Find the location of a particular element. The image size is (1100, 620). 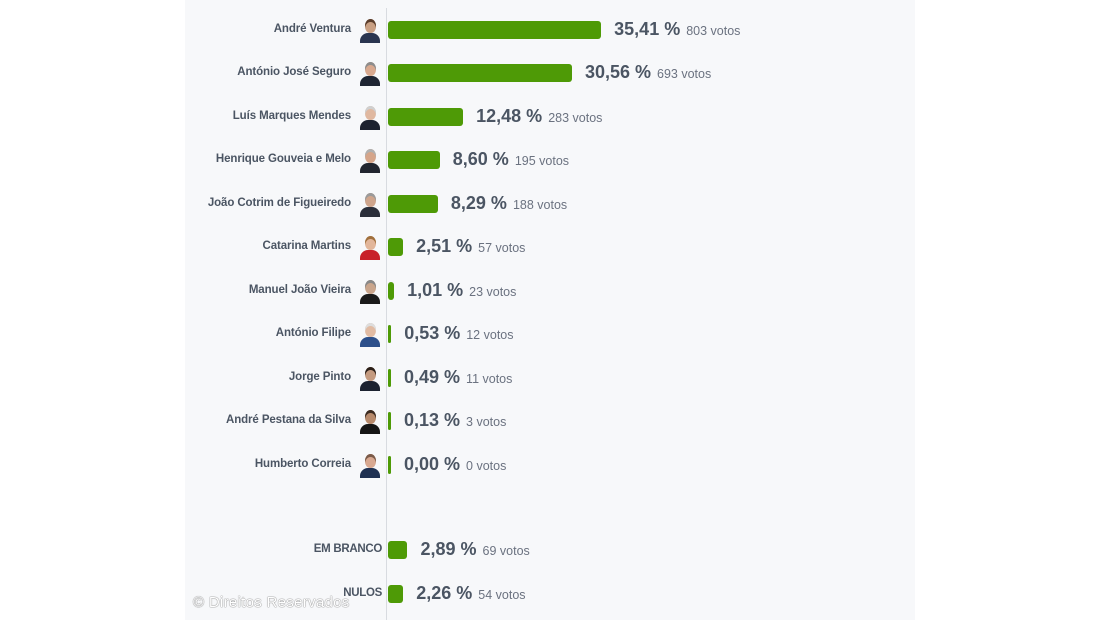

percentage-value: 0,49 % 11 votos is located at coordinates (458, 377).